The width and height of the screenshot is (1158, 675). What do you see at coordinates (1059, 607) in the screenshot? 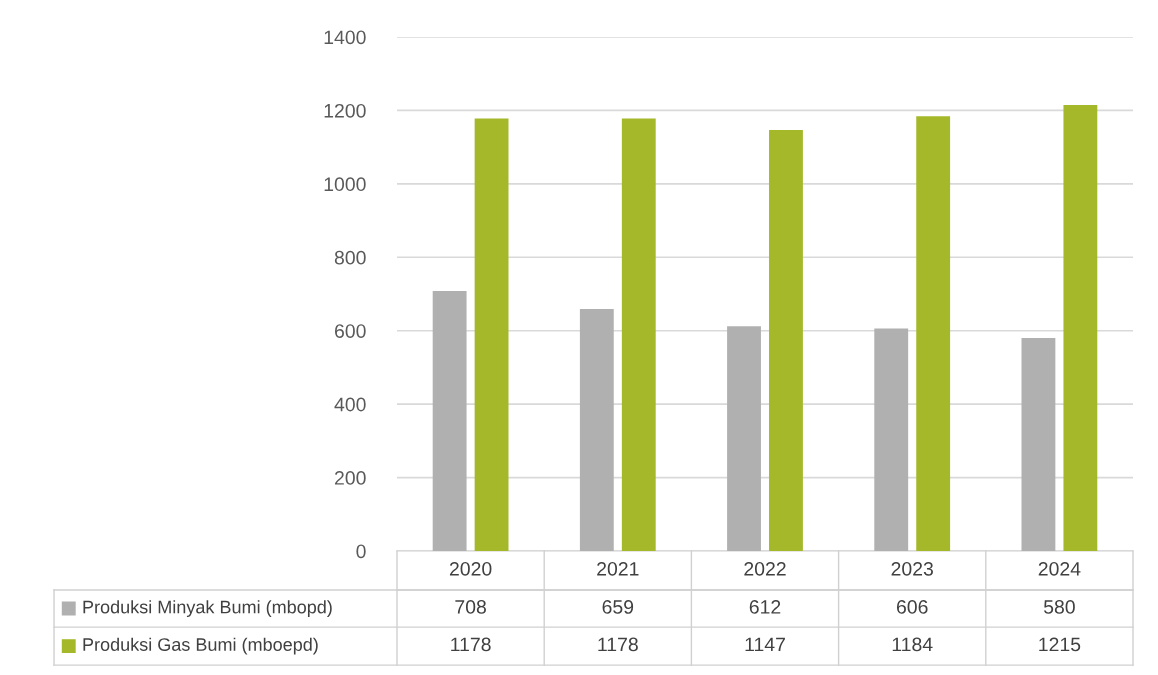
I see `data-label: 580` at bounding box center [1059, 607].